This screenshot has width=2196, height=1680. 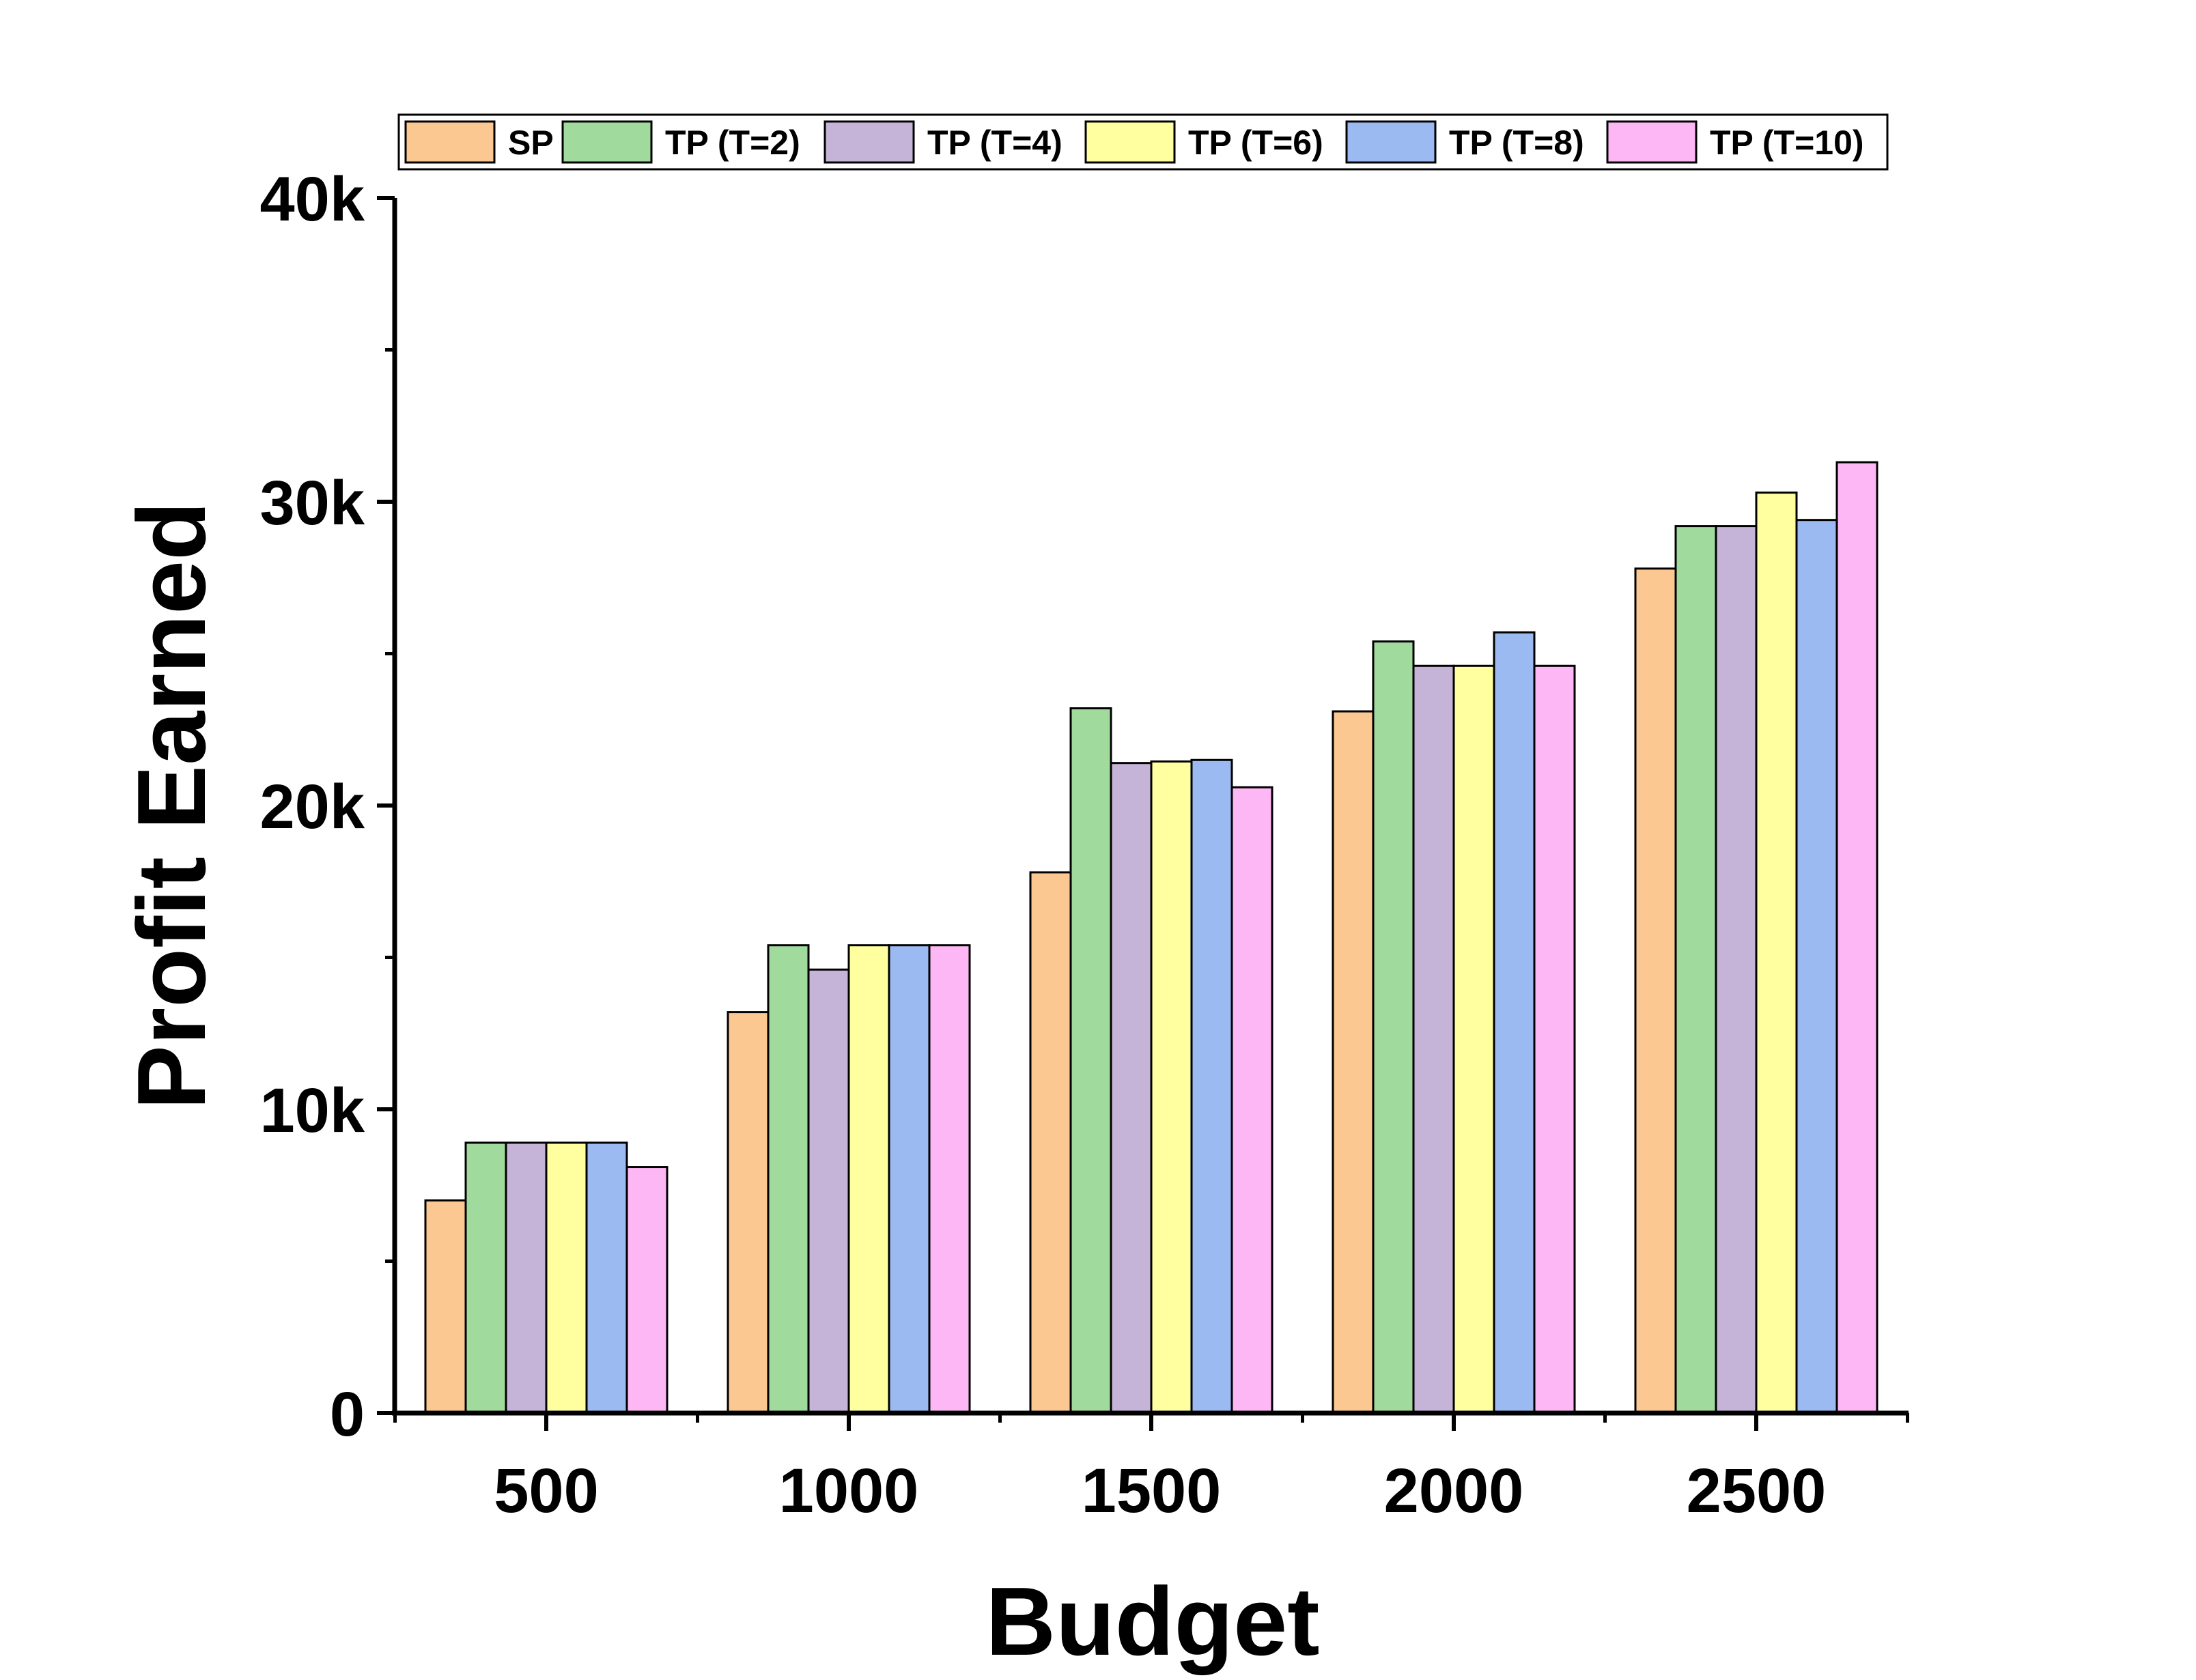 I want to click on x-axis-title: Budget, so click(x=1152, y=1621).